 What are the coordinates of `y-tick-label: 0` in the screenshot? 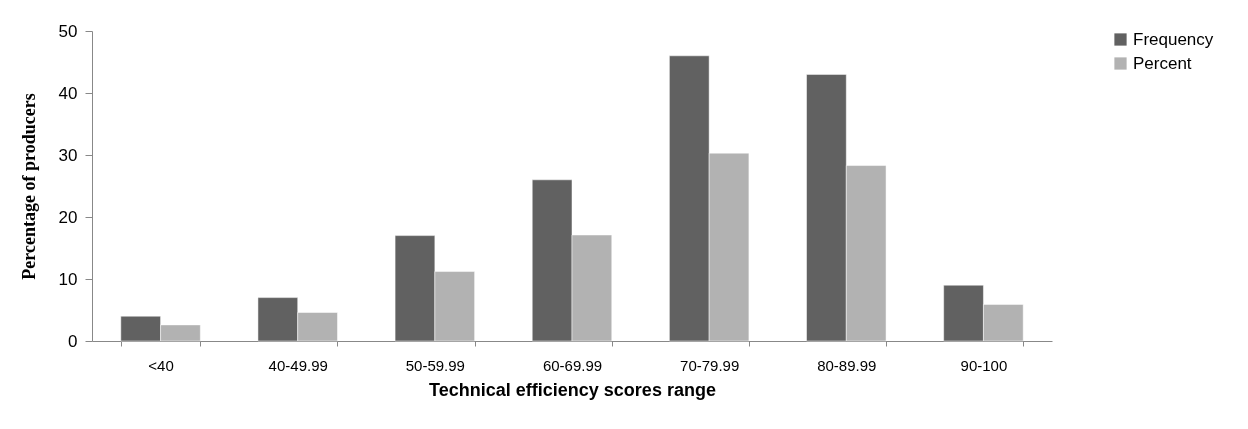 It's located at (73, 341).